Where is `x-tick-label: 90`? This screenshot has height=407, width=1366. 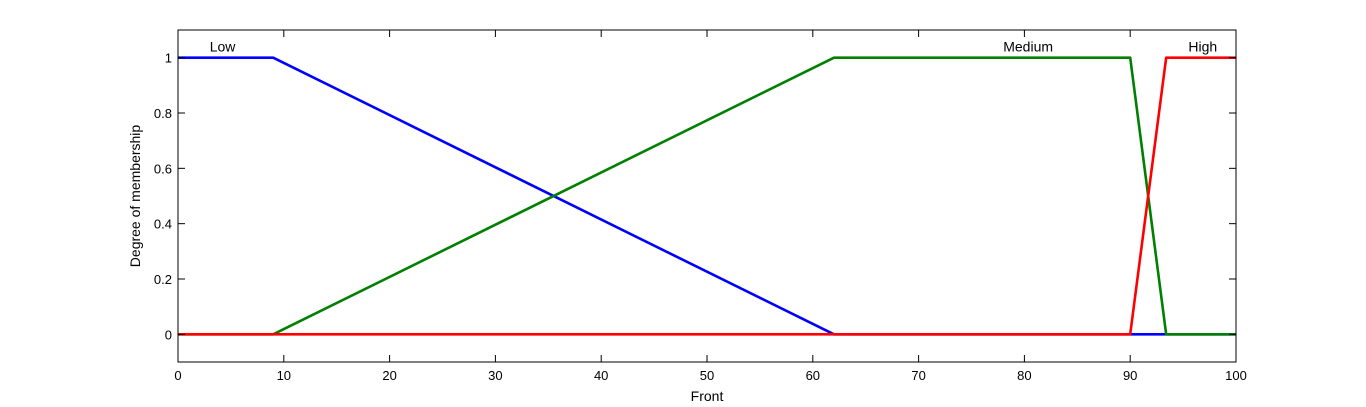 x-tick-label: 90 is located at coordinates (1130, 375).